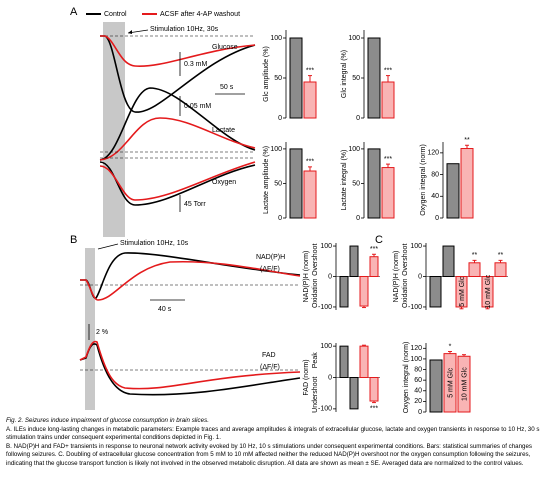  I want to click on scale-label: 40 s, so click(165, 309).